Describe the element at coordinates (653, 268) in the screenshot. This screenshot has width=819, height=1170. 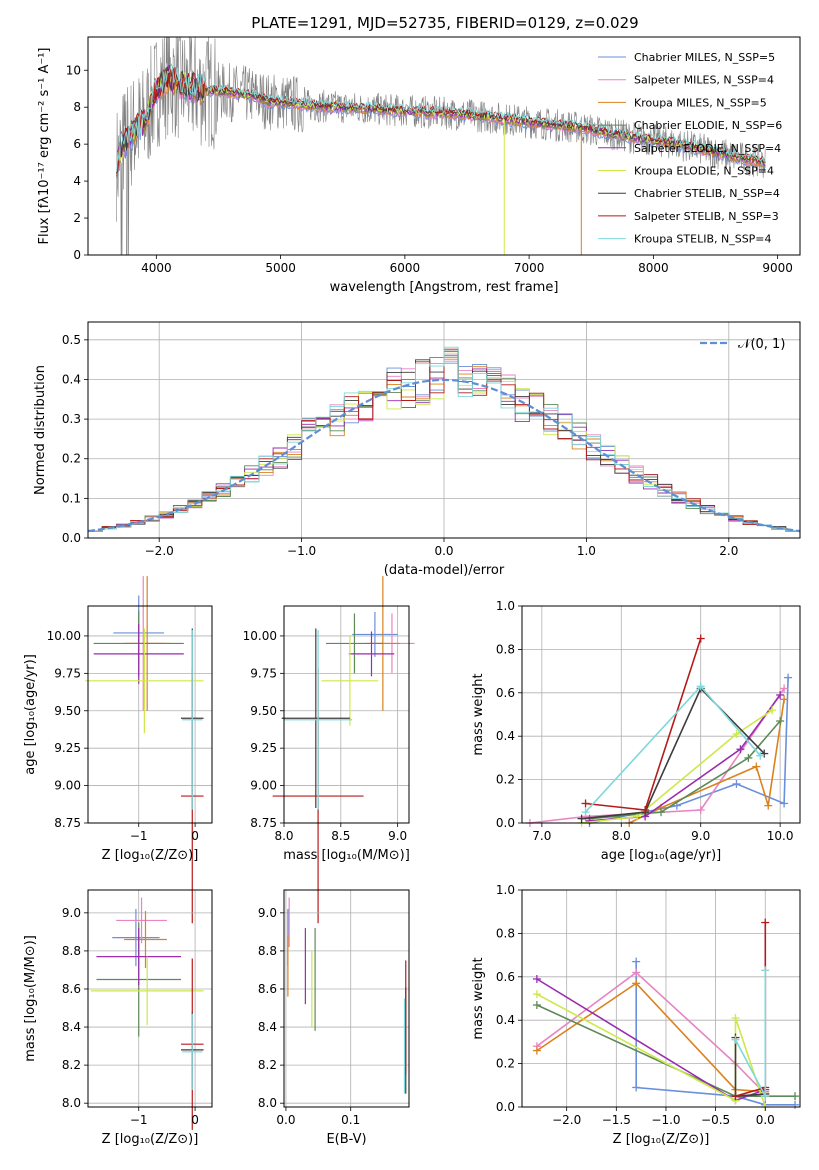
I see `x-tick-label: 8000` at that location.